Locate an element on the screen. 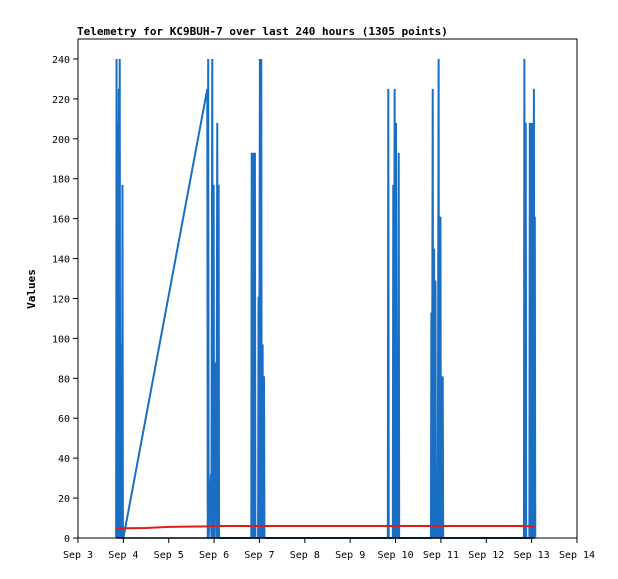  y-tick-label: 0 is located at coordinates (67, 539).